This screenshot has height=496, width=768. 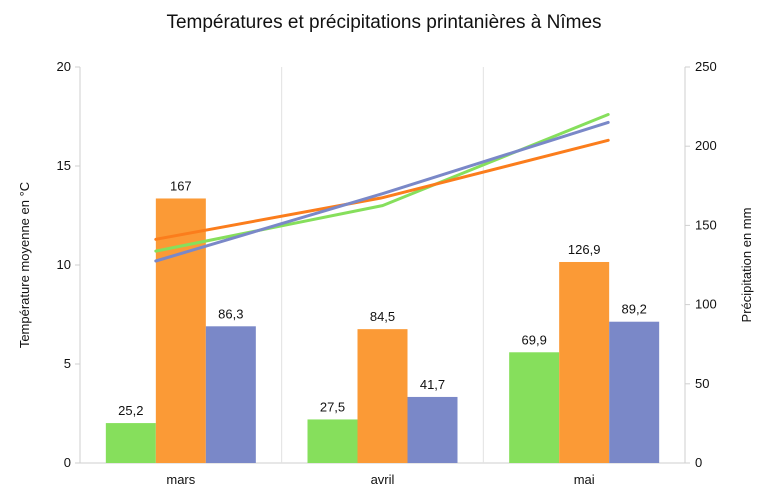 What do you see at coordinates (382, 316) in the screenshot?
I see `data-label: 84,5` at bounding box center [382, 316].